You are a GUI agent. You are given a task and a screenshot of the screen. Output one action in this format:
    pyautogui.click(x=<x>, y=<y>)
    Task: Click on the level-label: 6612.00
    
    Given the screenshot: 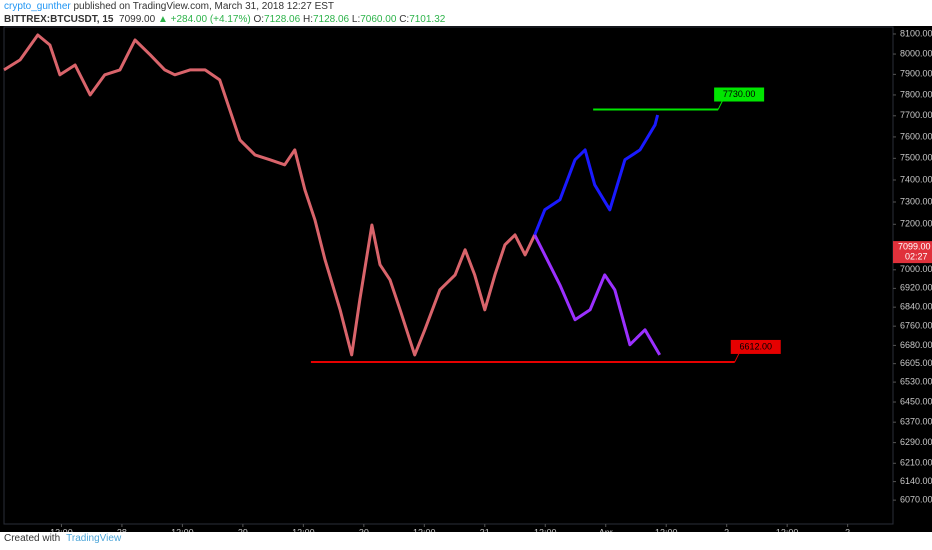 What is the action you would take?
    pyautogui.click(x=755, y=351)
    